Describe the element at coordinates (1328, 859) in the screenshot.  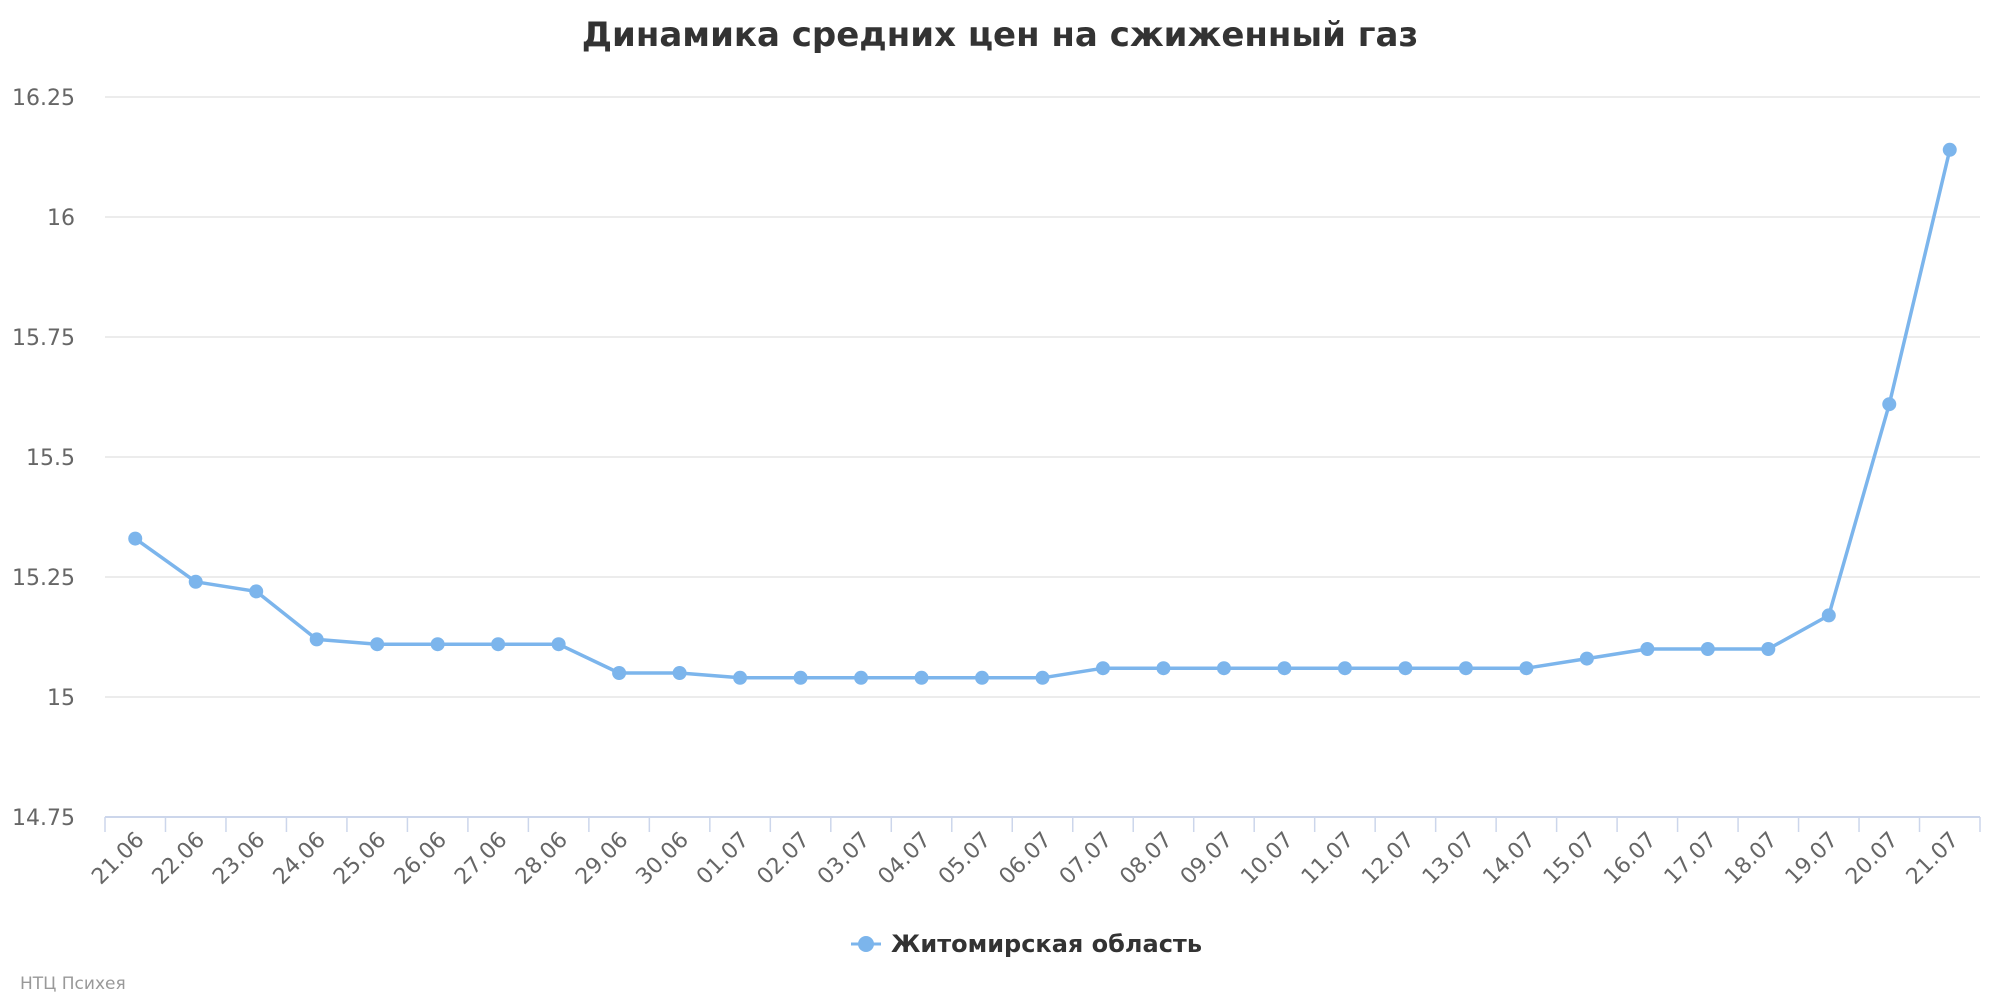
I see `x-tick-label: 11.07` at that location.